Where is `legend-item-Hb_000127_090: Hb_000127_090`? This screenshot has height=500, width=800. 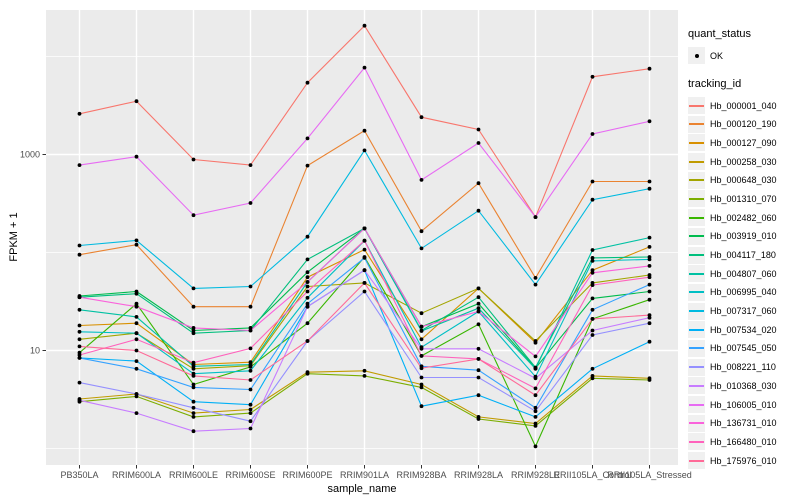 legend-item-Hb_000127_090: Hb_000127_090 is located at coordinates (744, 143).